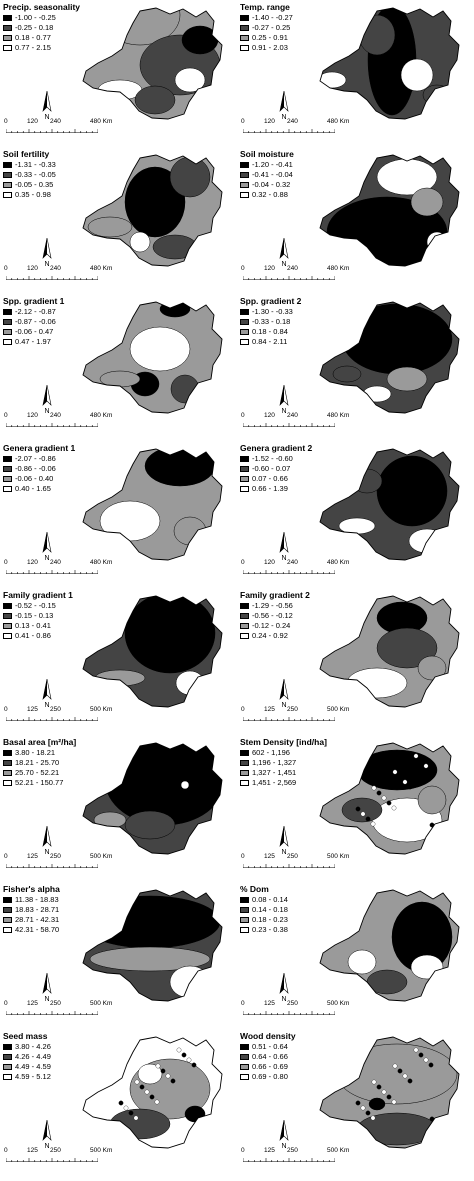 This screenshot has width=474, height=1181. I want to click on legend-label: 3.80 - 4.26, so click(33, 1046).